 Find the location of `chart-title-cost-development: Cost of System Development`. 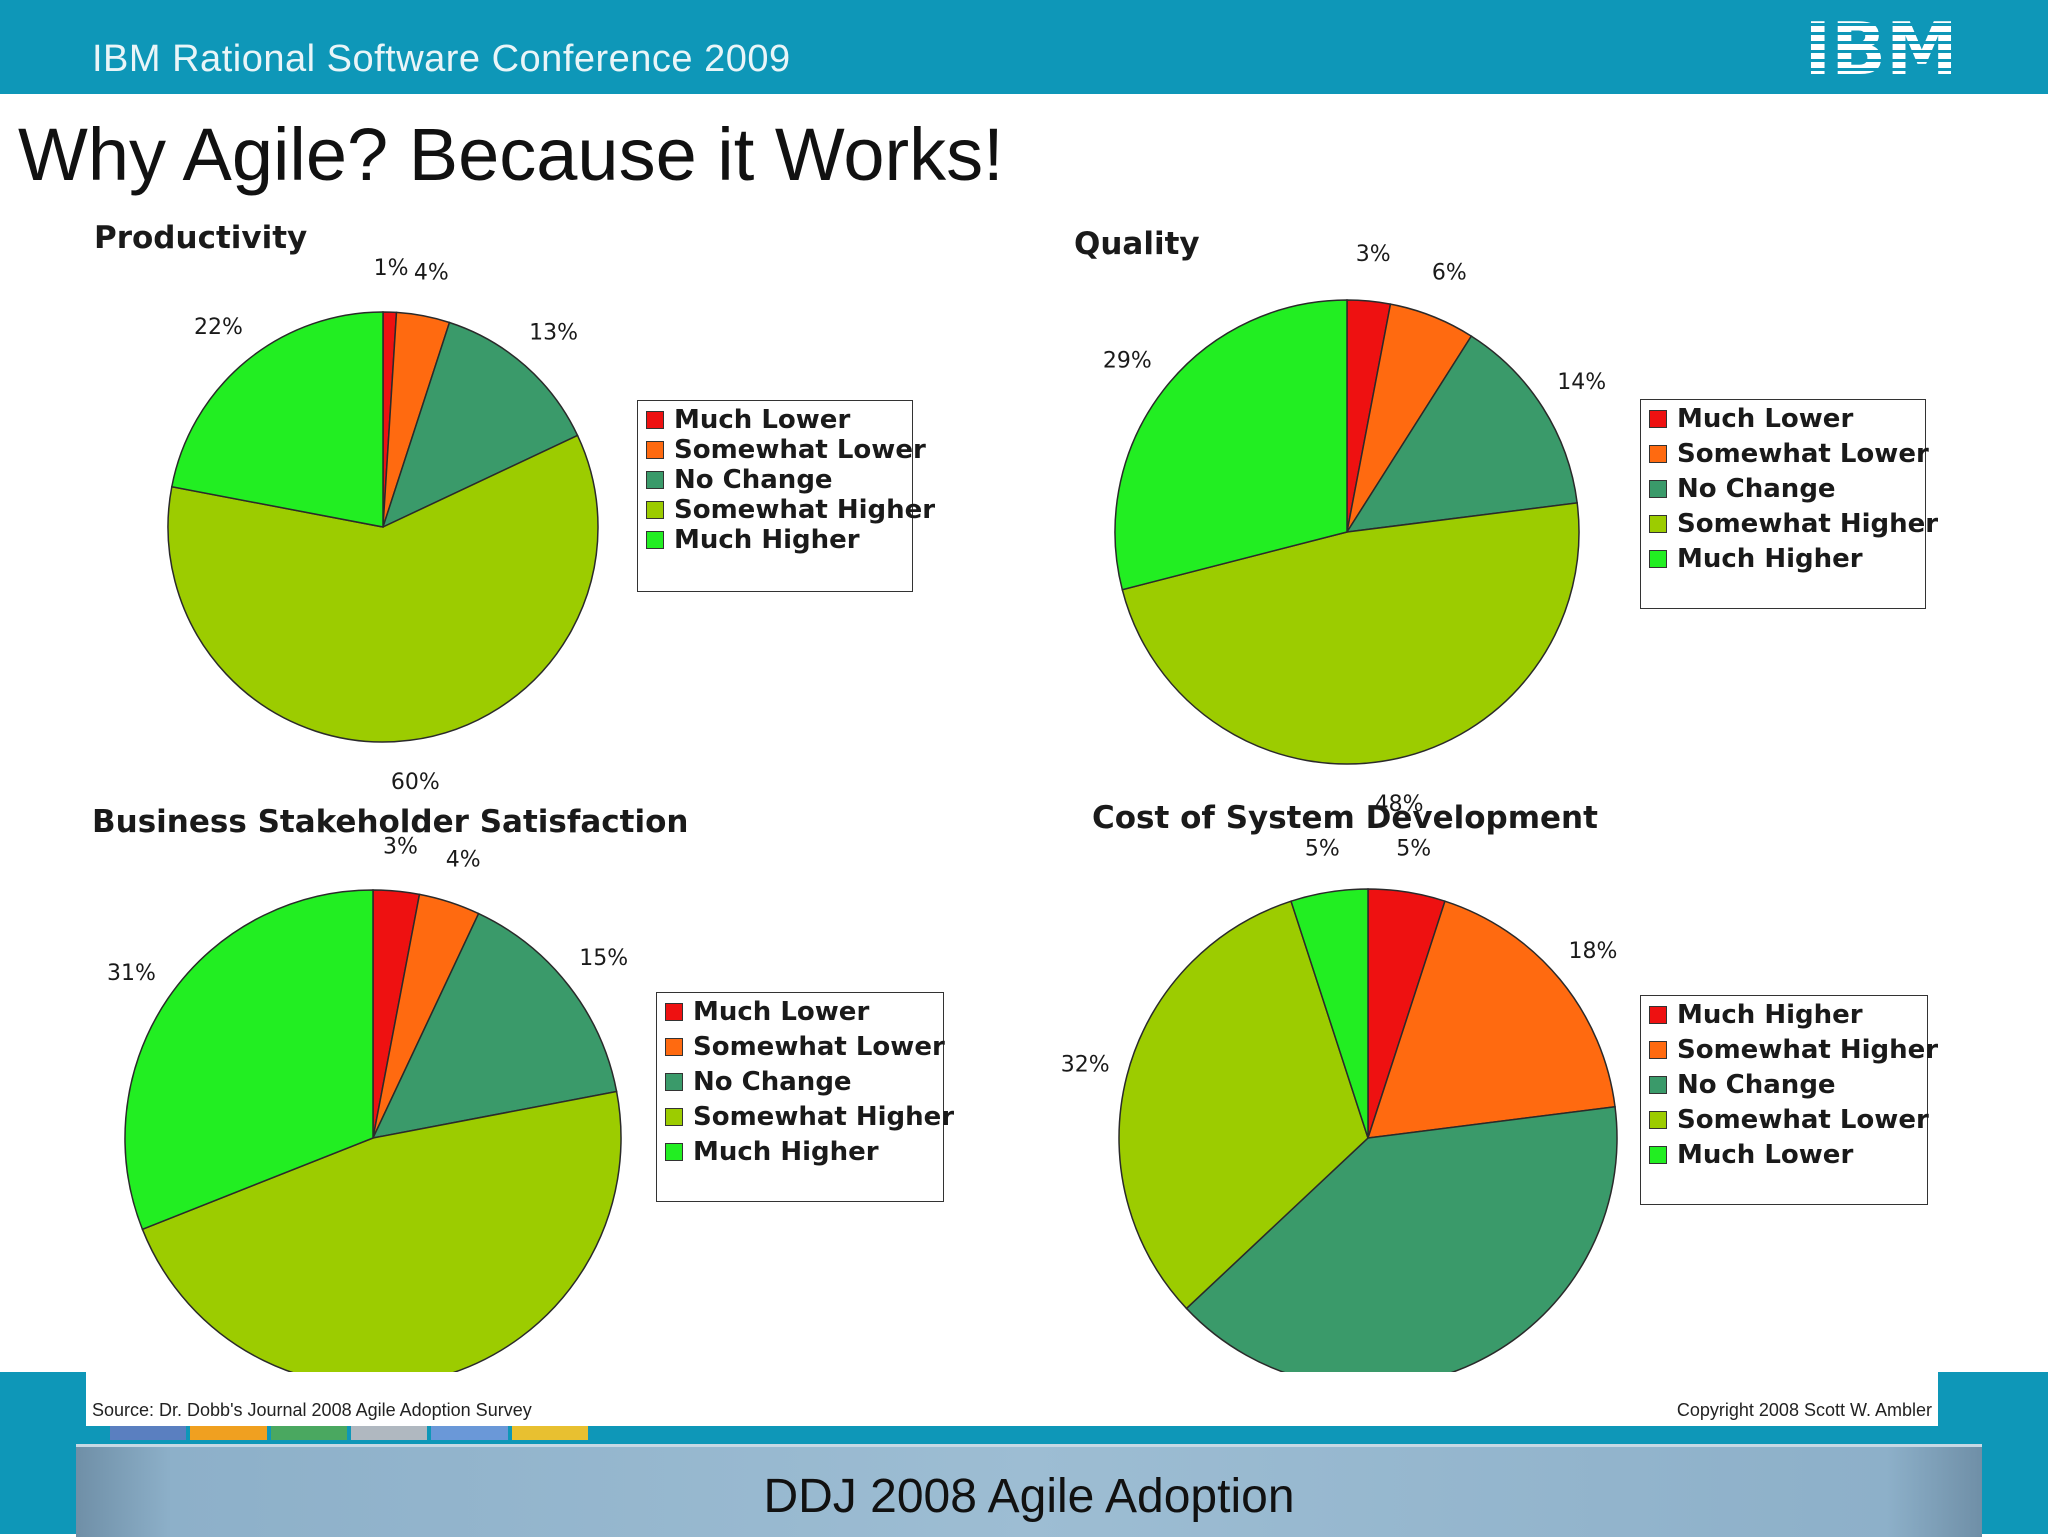

chart-title-cost-development: Cost of System Development is located at coordinates (1345, 818).